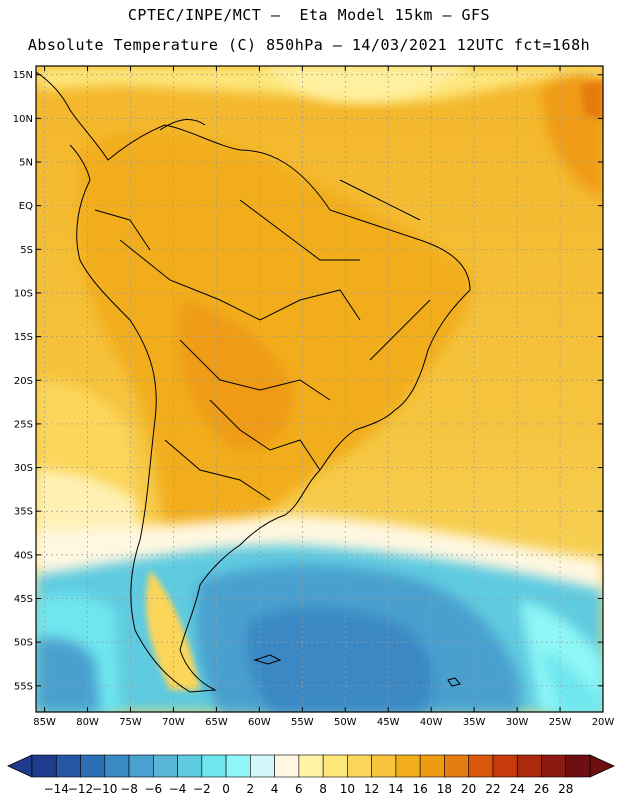 The height and width of the screenshot is (800, 618). Describe the element at coordinates (87, 722) in the screenshot. I see `lon-tick-label: 80W` at that location.